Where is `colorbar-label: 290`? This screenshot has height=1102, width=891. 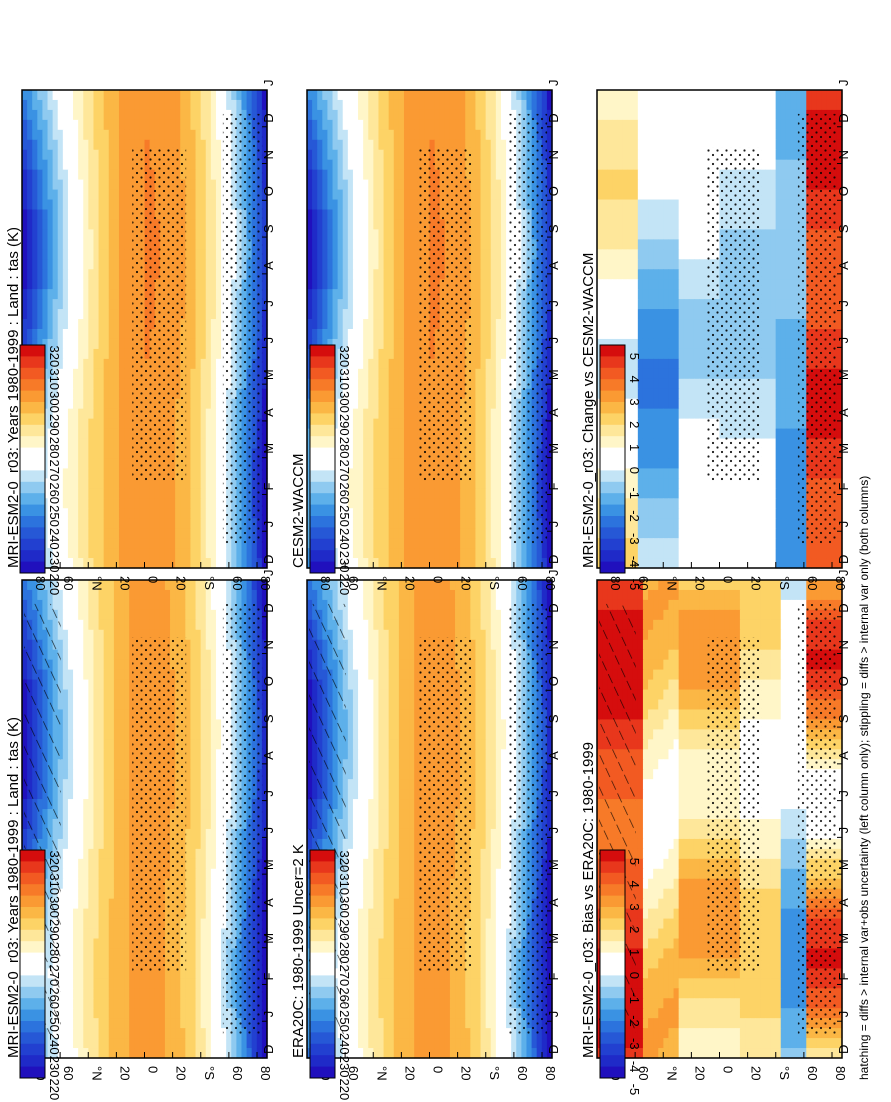
colorbar-label: 290 is located at coordinates (344, 425).